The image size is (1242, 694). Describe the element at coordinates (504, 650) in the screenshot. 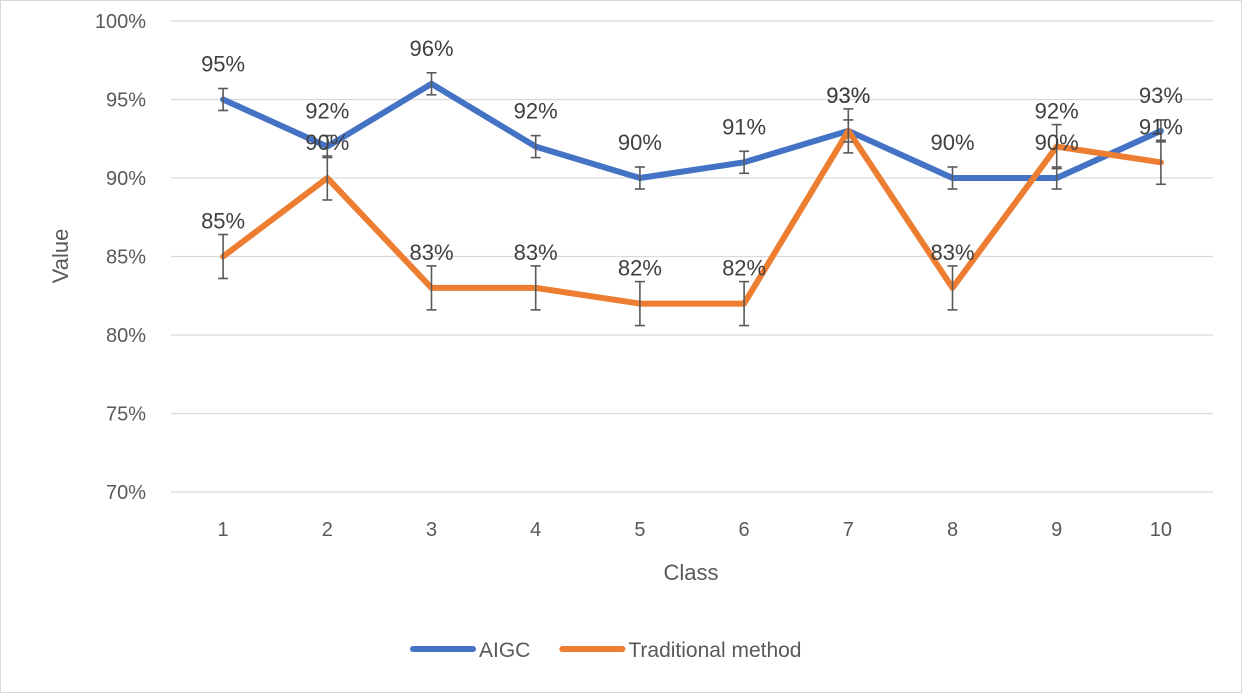

I see `legend-label: AIGC` at that location.